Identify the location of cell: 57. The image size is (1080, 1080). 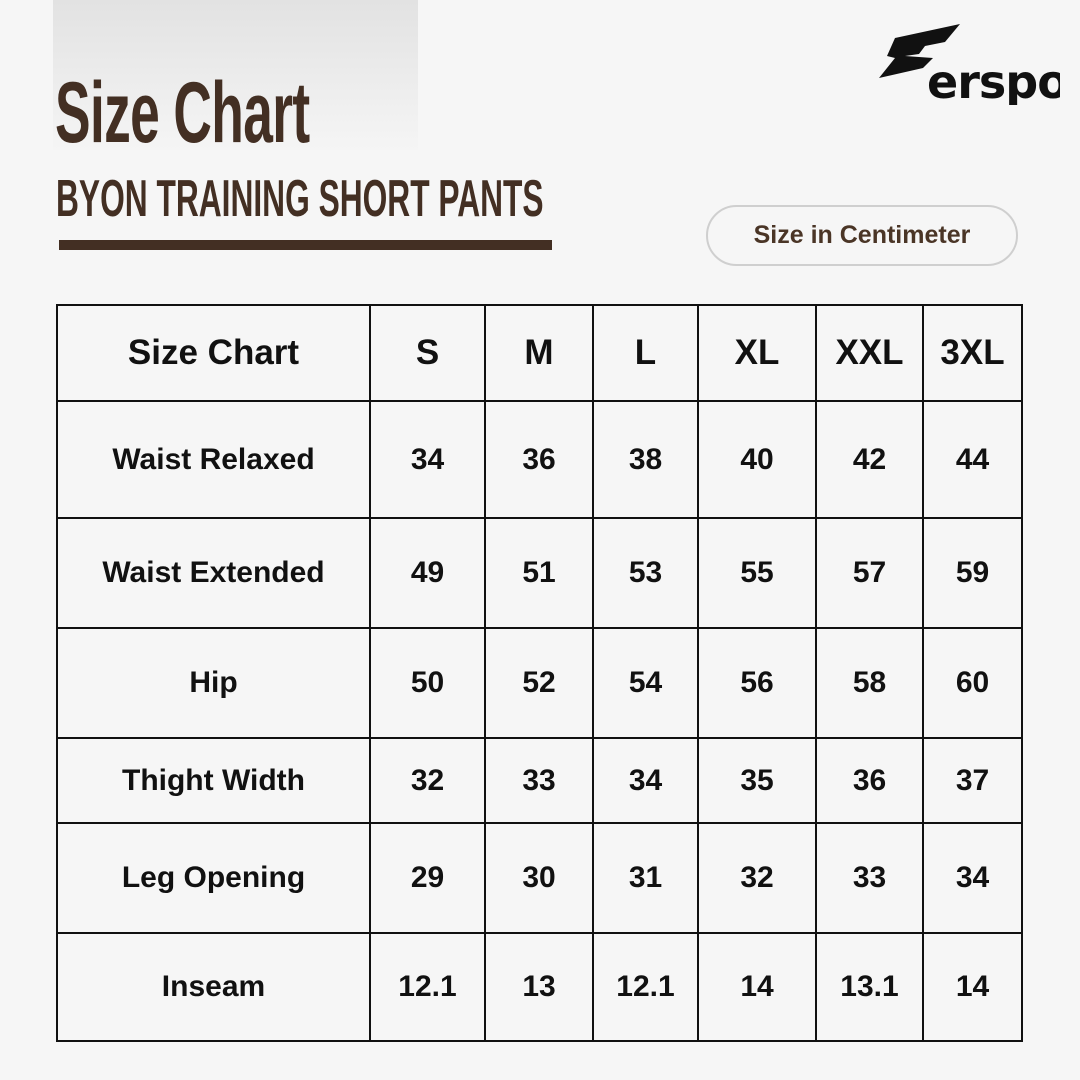
(869, 573).